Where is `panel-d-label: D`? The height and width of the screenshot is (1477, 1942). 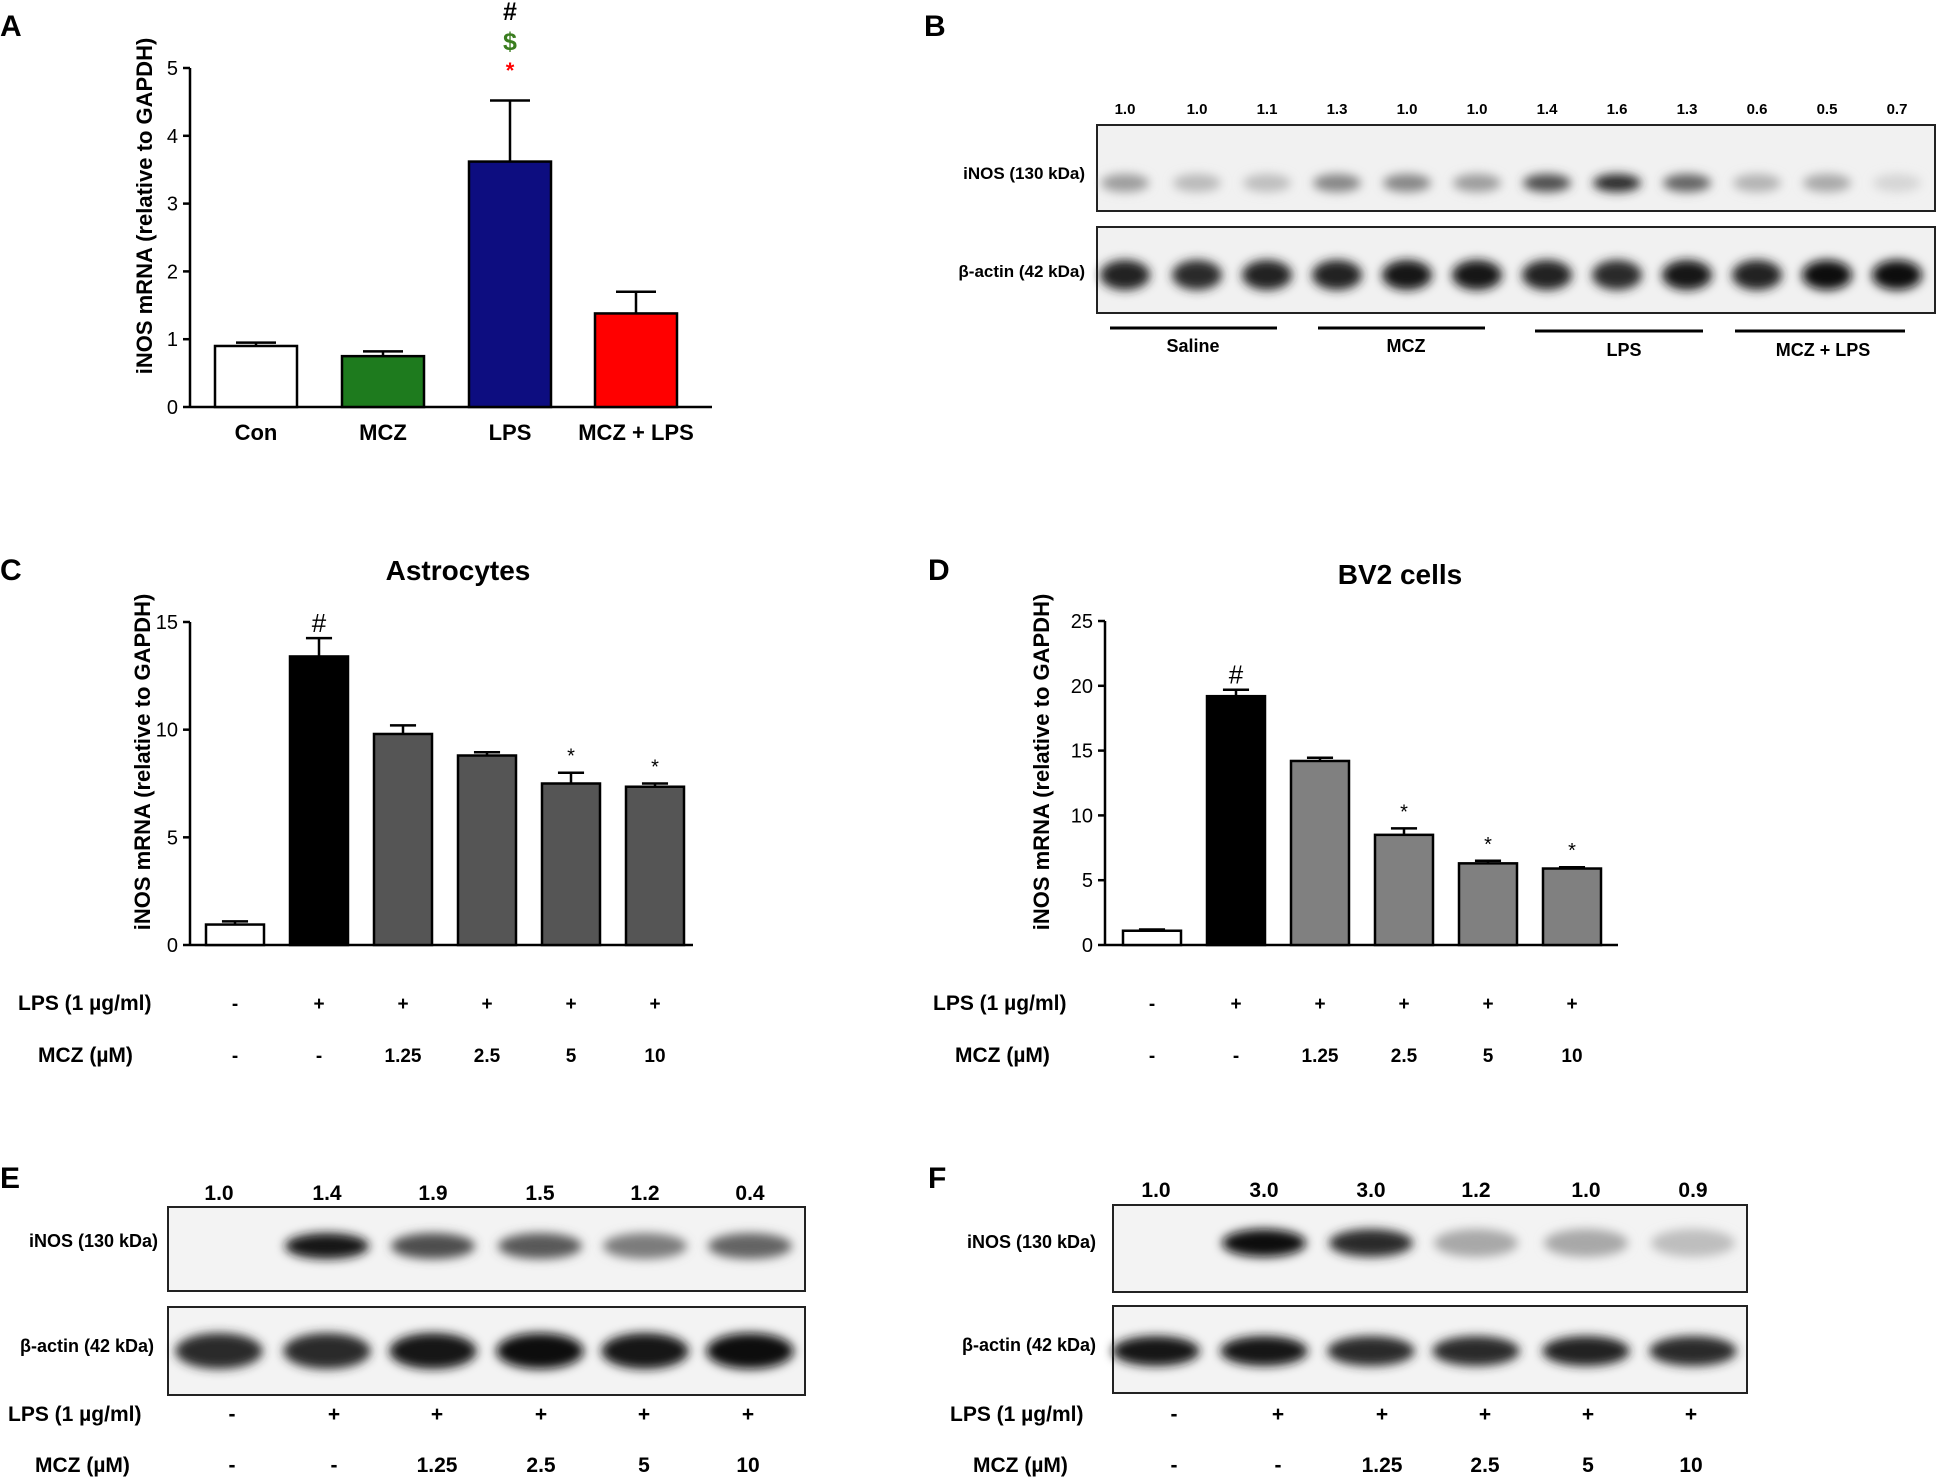 panel-d-label: D is located at coordinates (939, 570).